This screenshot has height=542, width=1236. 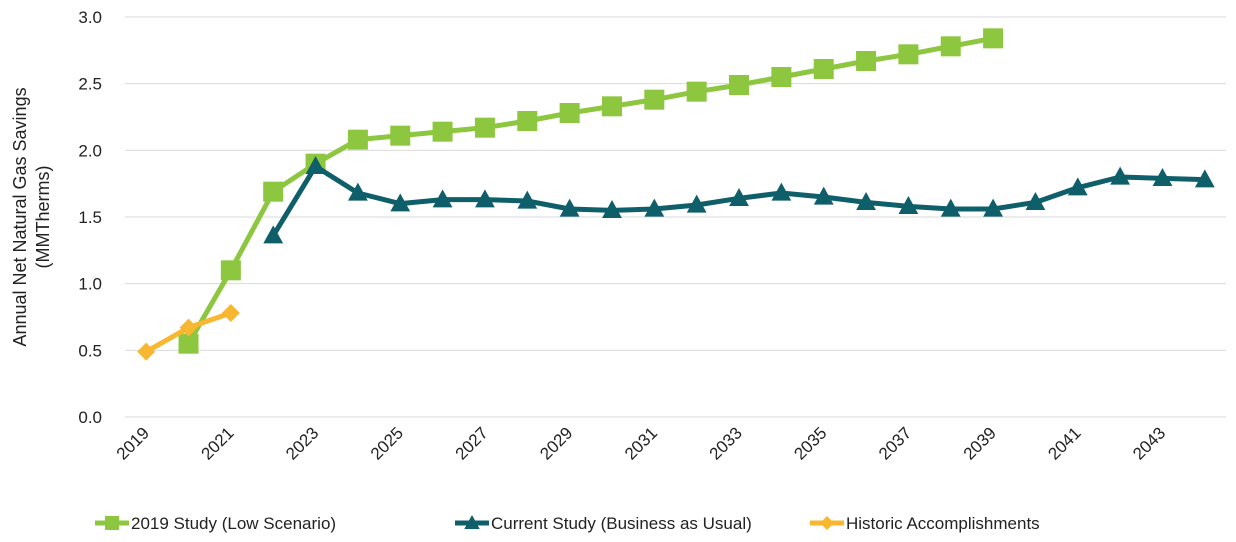 I want to click on legend-label: Current Study (Business as Usual), so click(x=621, y=523).